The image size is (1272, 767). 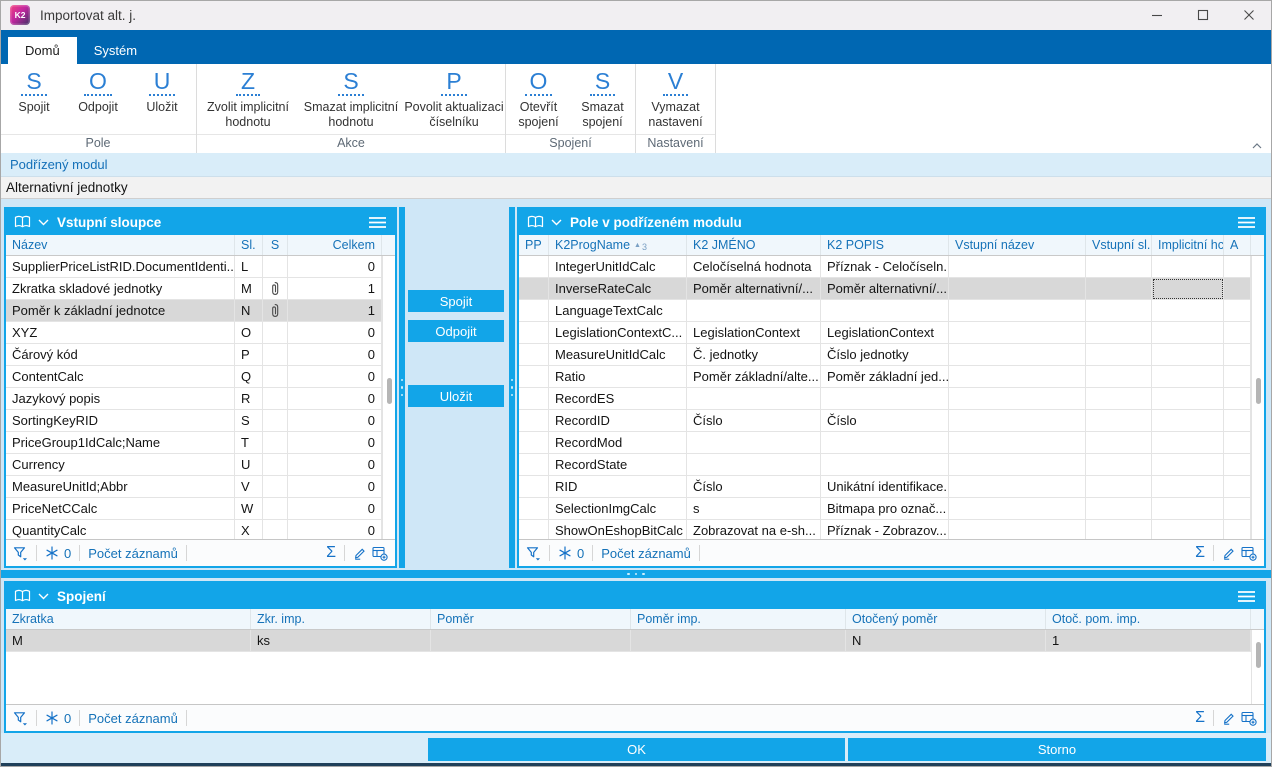 I want to click on minimize-button, so click(x=1157, y=15).